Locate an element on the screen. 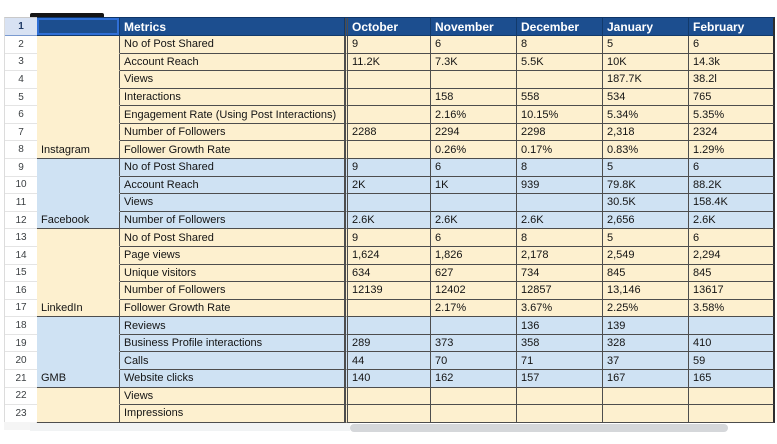  data-cell: 140 is located at coordinates (388, 378).